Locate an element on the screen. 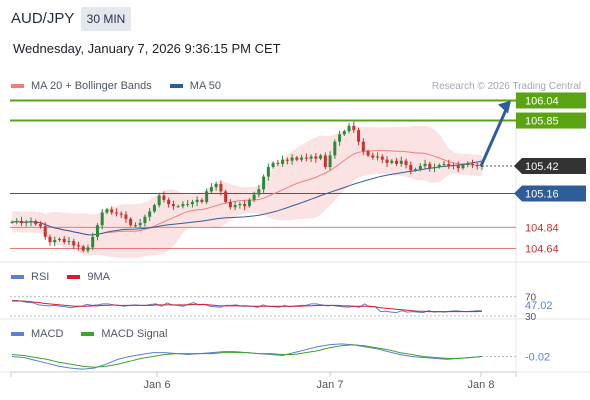  macd-current-value: -0.02 is located at coordinates (537, 357).